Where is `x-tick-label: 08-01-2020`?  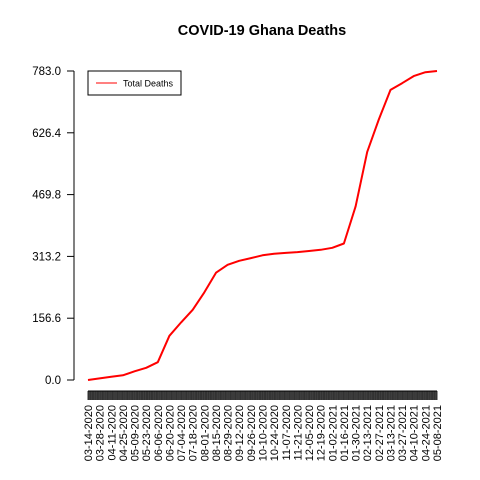
x-tick-label: 08-01-2020 is located at coordinates (205, 433).